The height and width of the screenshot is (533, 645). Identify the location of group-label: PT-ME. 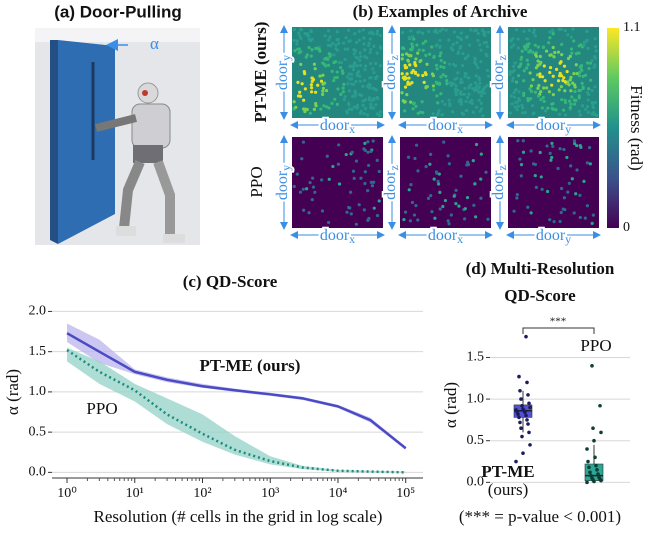
(507, 471).